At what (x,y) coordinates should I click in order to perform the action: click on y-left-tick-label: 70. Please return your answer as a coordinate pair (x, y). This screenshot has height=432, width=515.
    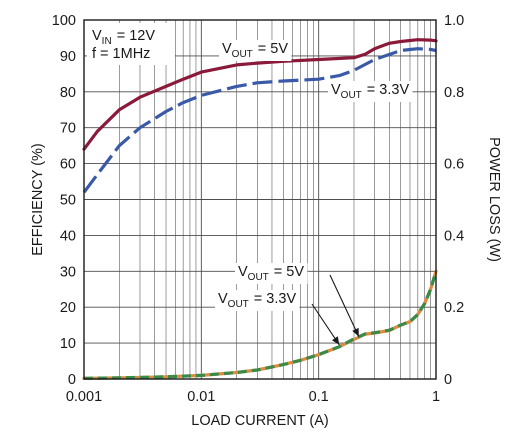
    Looking at the image, I should click on (68, 129).